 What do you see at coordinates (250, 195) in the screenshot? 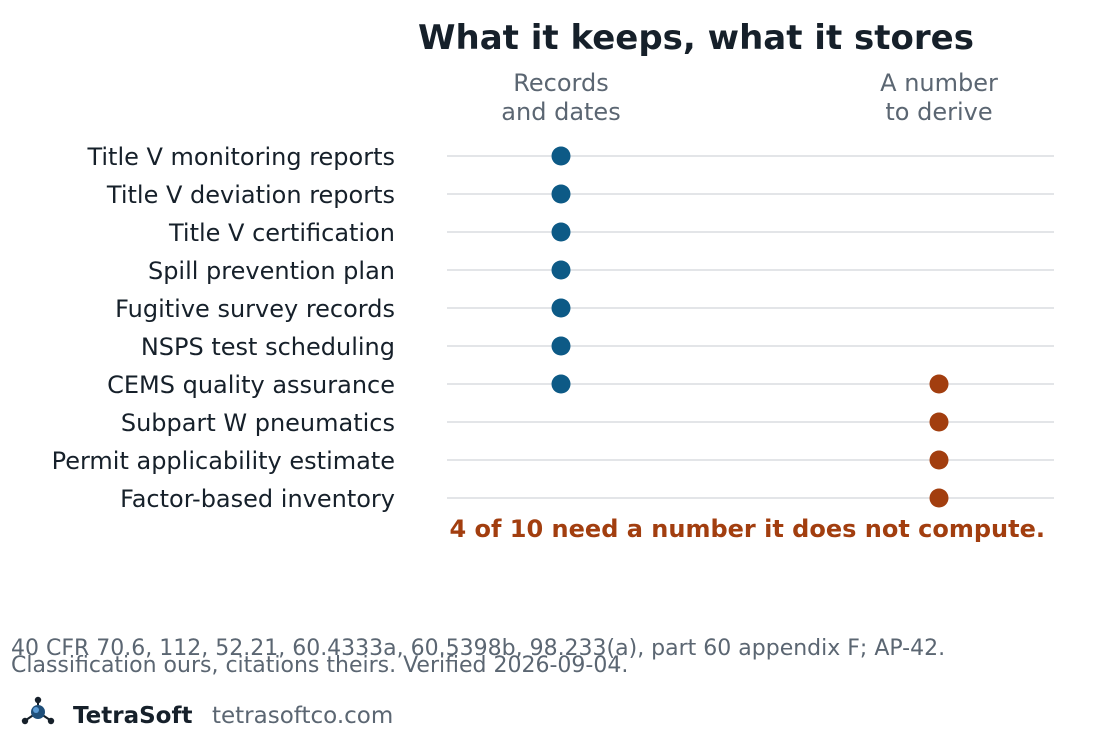
I see `row-label: Title V deviation reports` at bounding box center [250, 195].